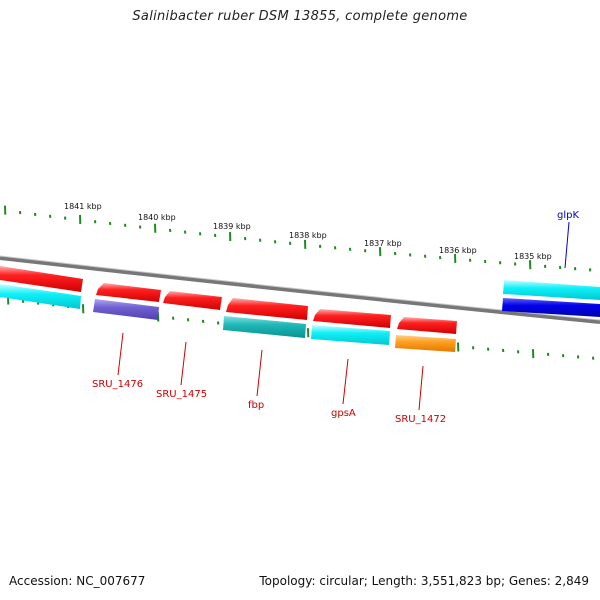  I want to click on kbp-label-1837: 1837 kbp, so click(383, 243).